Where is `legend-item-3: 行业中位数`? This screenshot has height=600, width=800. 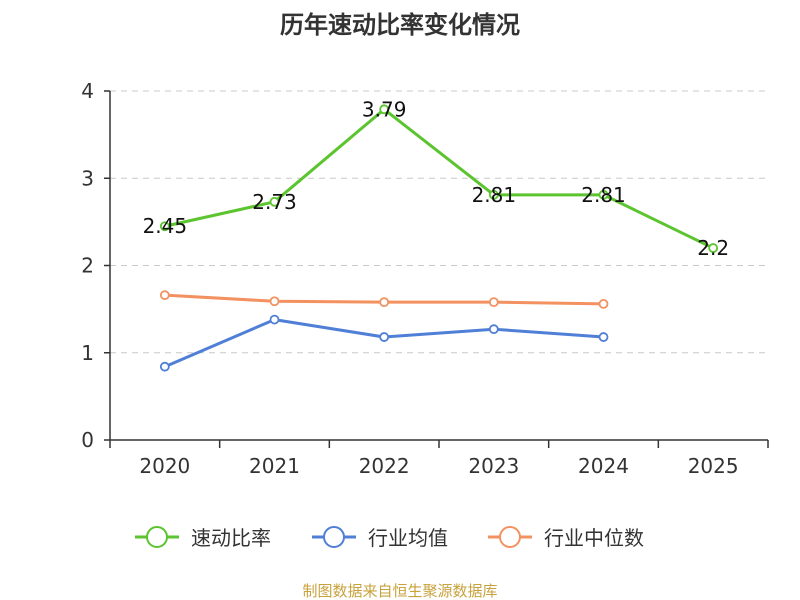 legend-item-3: 行业中位数 is located at coordinates (566, 538).